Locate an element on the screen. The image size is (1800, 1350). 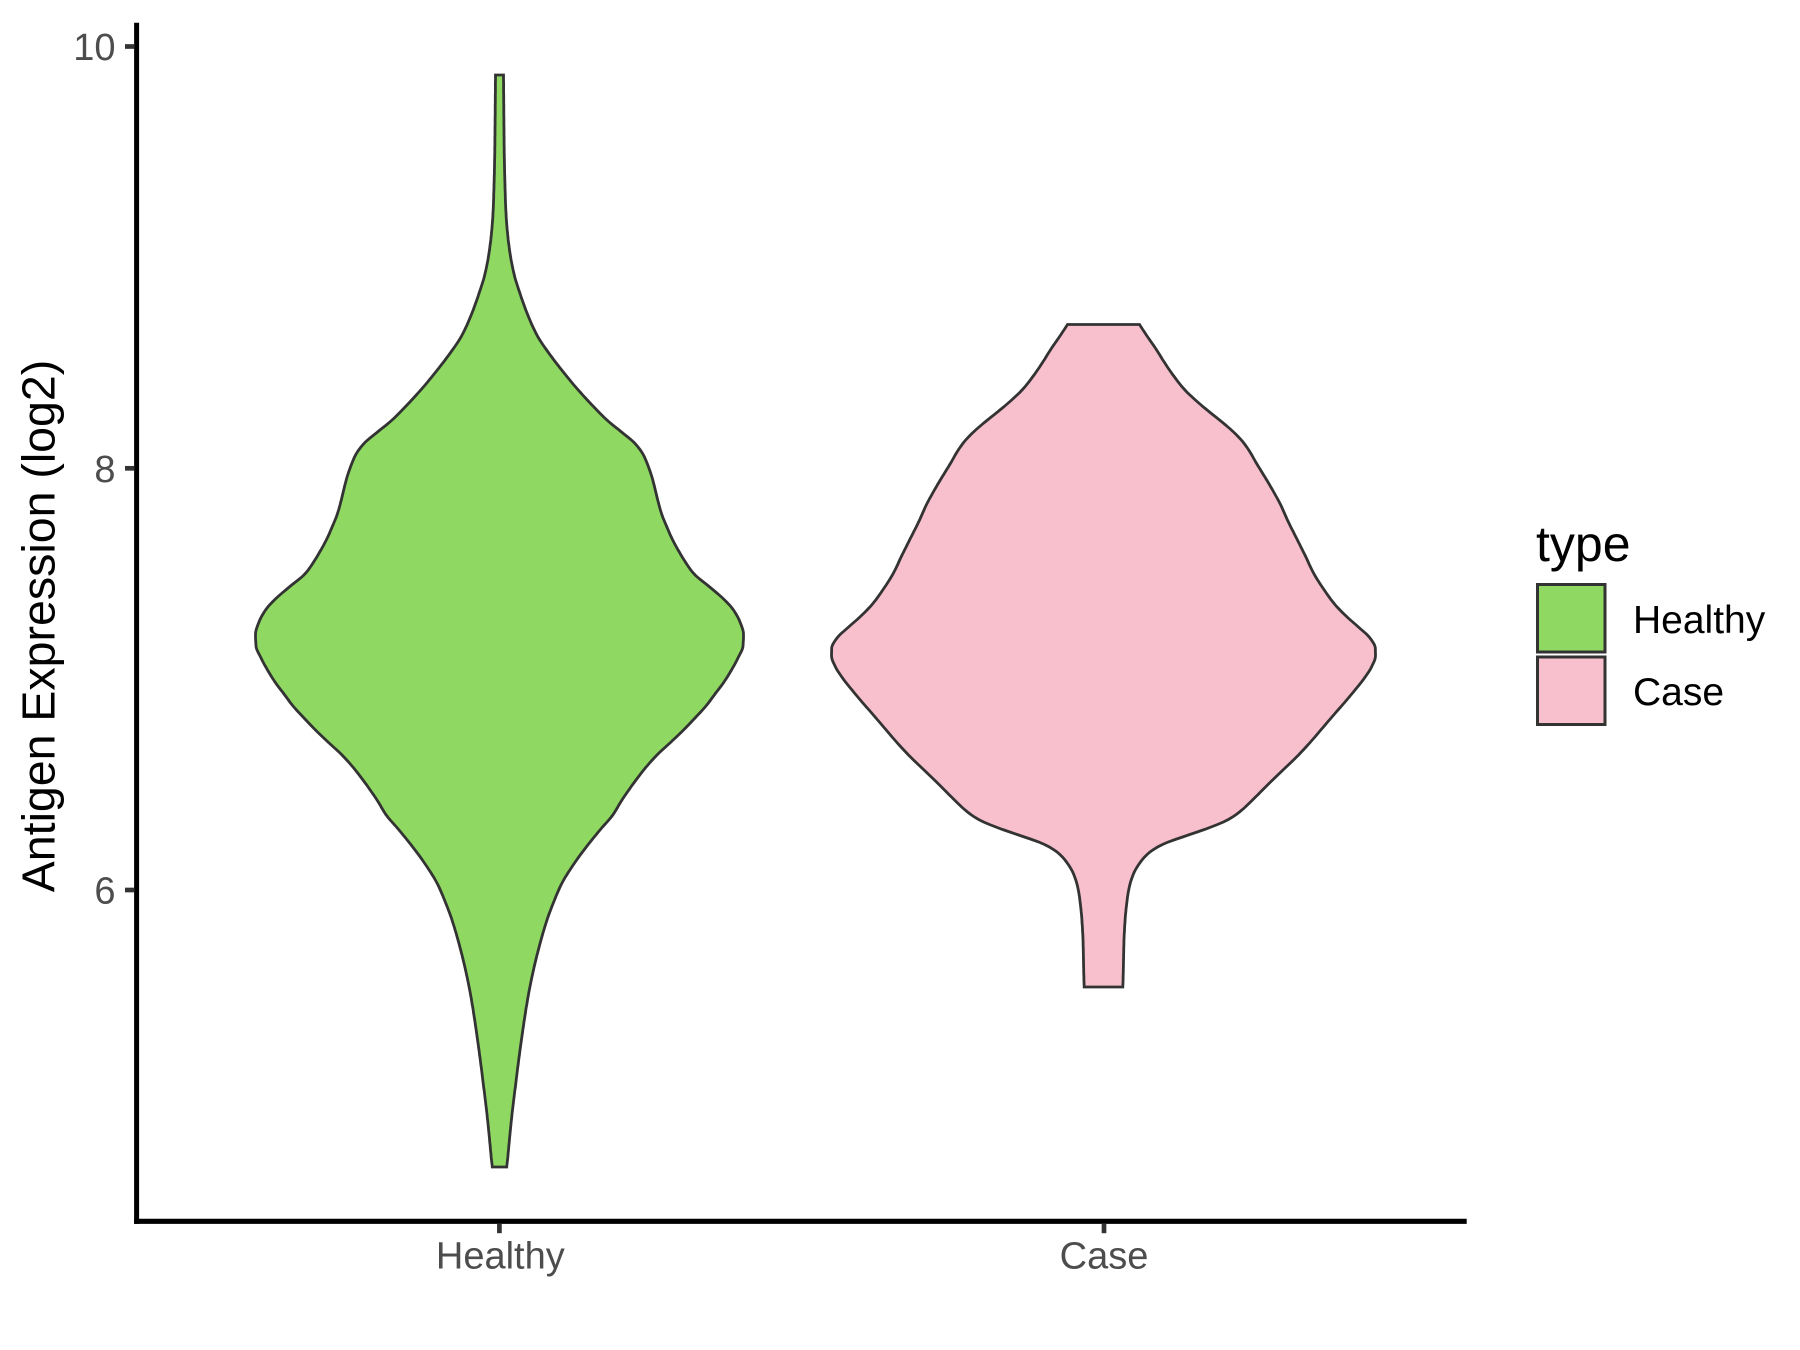
svg-text: 6 is located at coordinates (104, 892).